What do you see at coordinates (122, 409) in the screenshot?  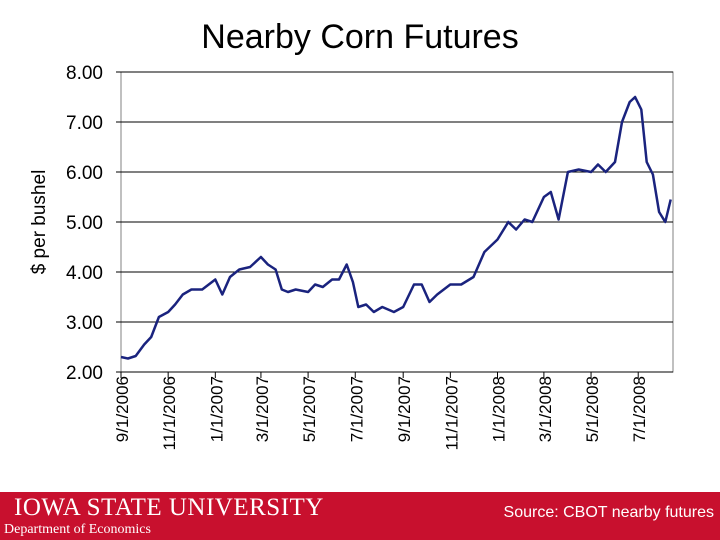 I see `x-tick-label: 9/1/2006` at bounding box center [122, 409].